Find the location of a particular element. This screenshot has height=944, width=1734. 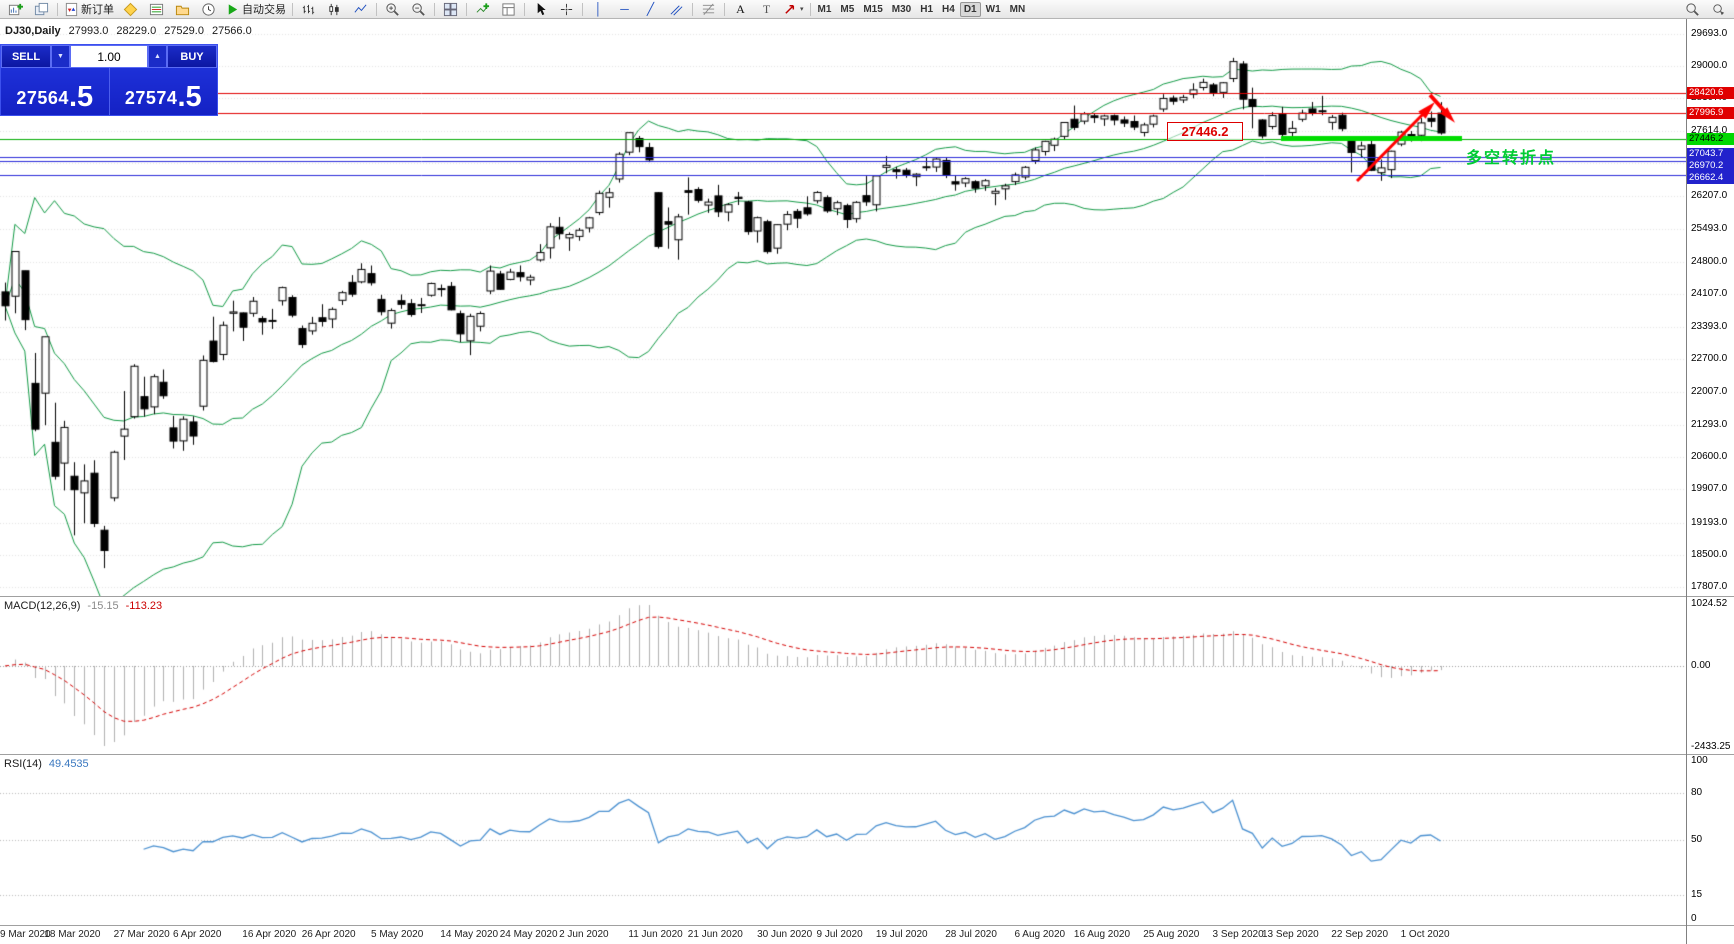

fibonacci-tool-button is located at coordinates (708, 9).